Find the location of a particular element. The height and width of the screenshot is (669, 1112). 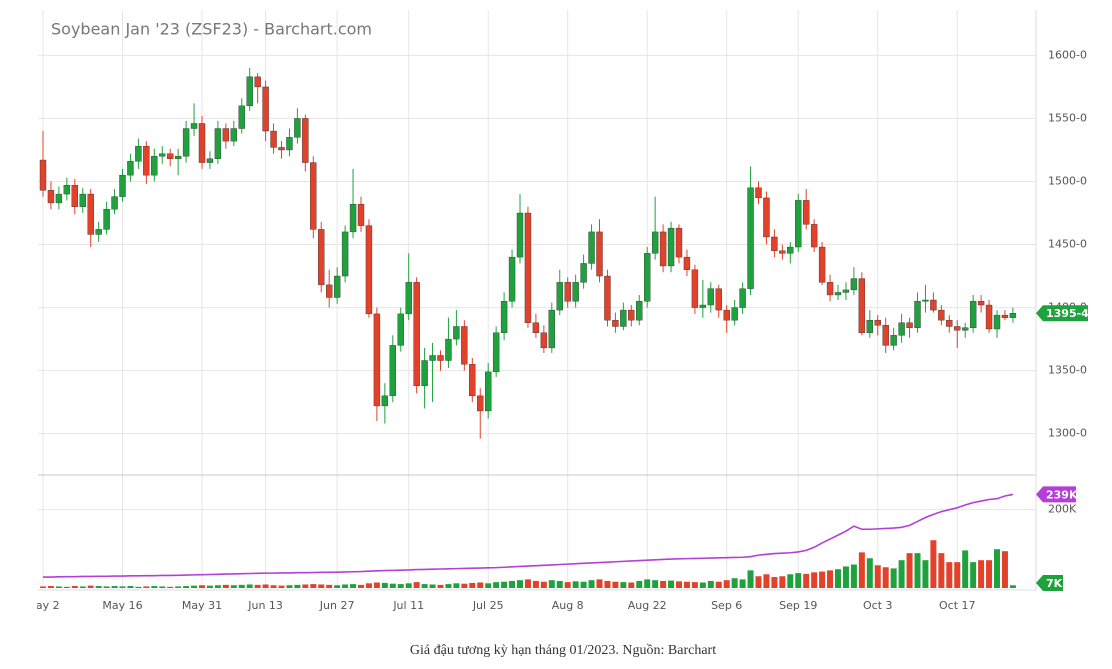

y-tick-label: 1550-0 is located at coordinates (1067, 117).